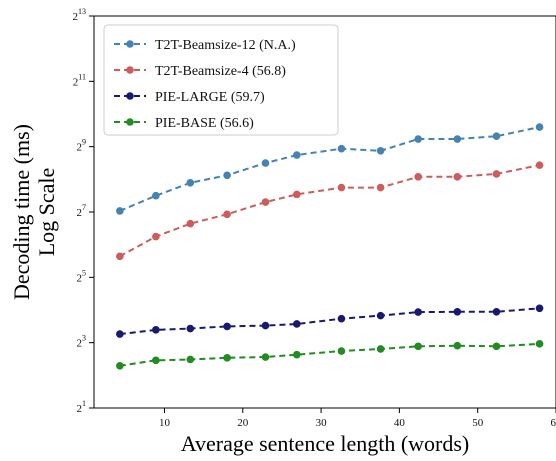 This screenshot has height=461, width=556. What do you see at coordinates (204, 123) in the screenshot?
I see `legend-label: PIE-BASE (56.6)` at bounding box center [204, 123].